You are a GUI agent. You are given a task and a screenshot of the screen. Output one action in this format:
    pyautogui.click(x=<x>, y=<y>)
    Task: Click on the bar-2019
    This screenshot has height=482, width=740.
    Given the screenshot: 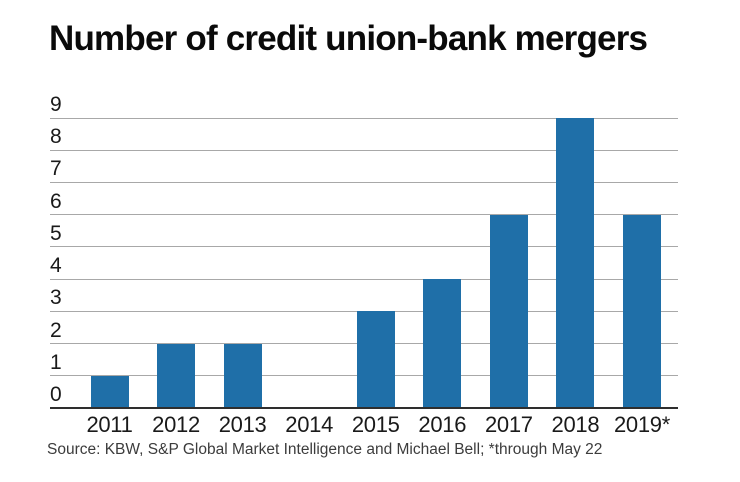 What is the action you would take?
    pyautogui.click(x=641, y=311)
    